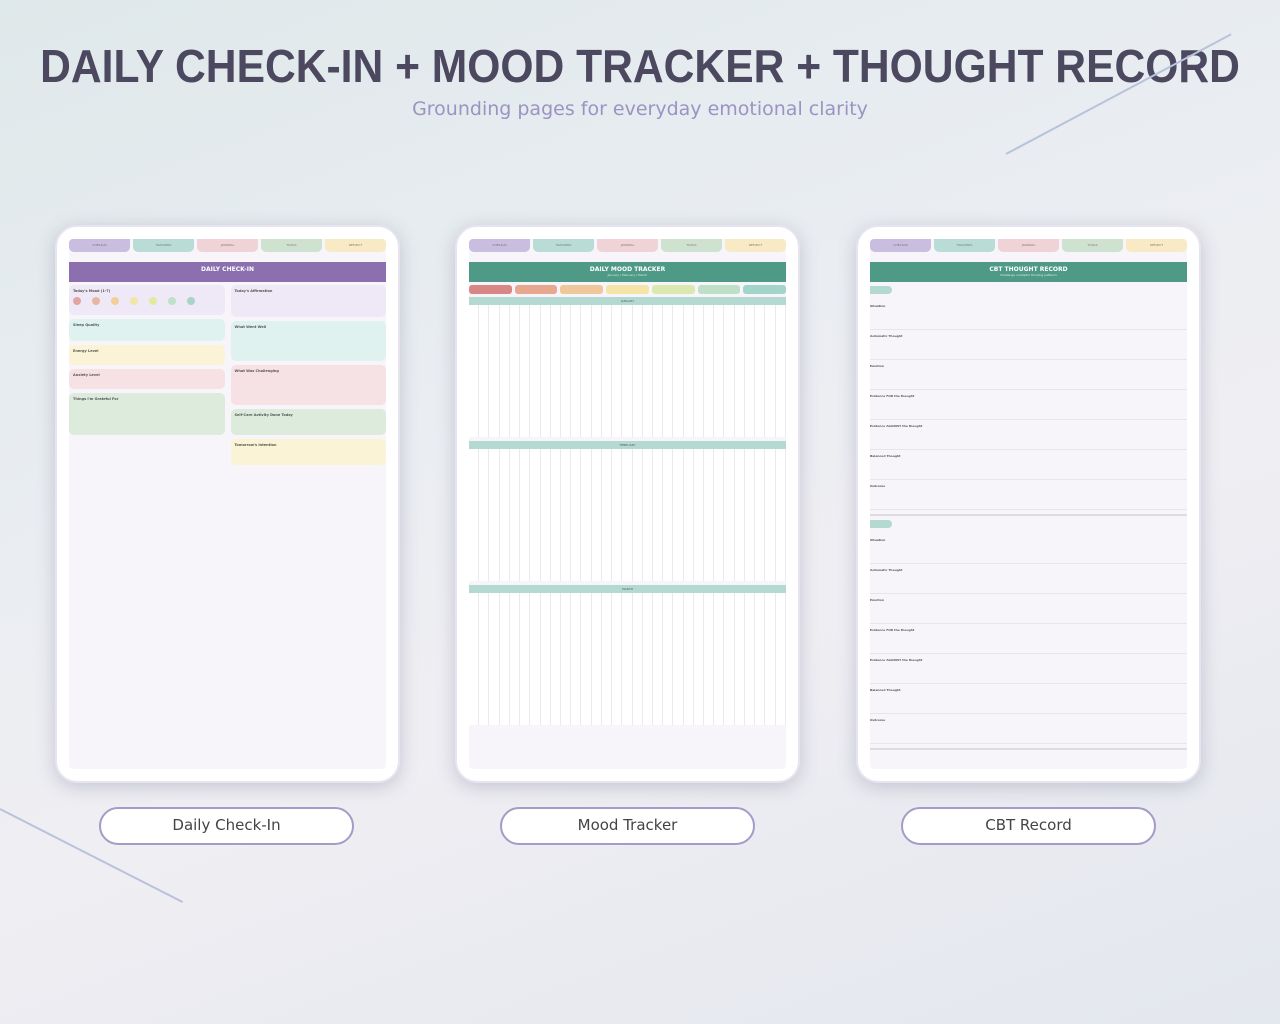 The height and width of the screenshot is (1024, 1280). What do you see at coordinates (92, 291) in the screenshot?
I see `card-label: Today's Mood (1-7)` at bounding box center [92, 291].